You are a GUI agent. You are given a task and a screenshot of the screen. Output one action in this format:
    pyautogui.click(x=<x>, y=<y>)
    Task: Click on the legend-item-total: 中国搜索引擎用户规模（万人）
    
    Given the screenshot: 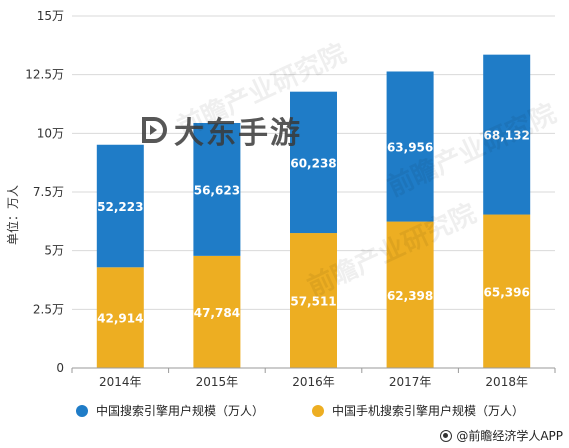 What is the action you would take?
    pyautogui.click(x=170, y=410)
    